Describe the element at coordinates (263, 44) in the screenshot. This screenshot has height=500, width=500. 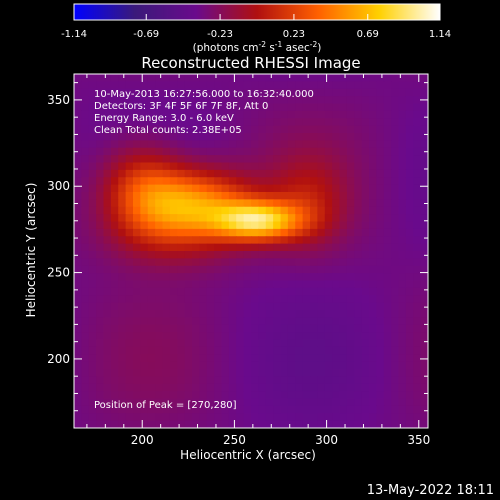
I see `unit-exp-0: -2` at that location.